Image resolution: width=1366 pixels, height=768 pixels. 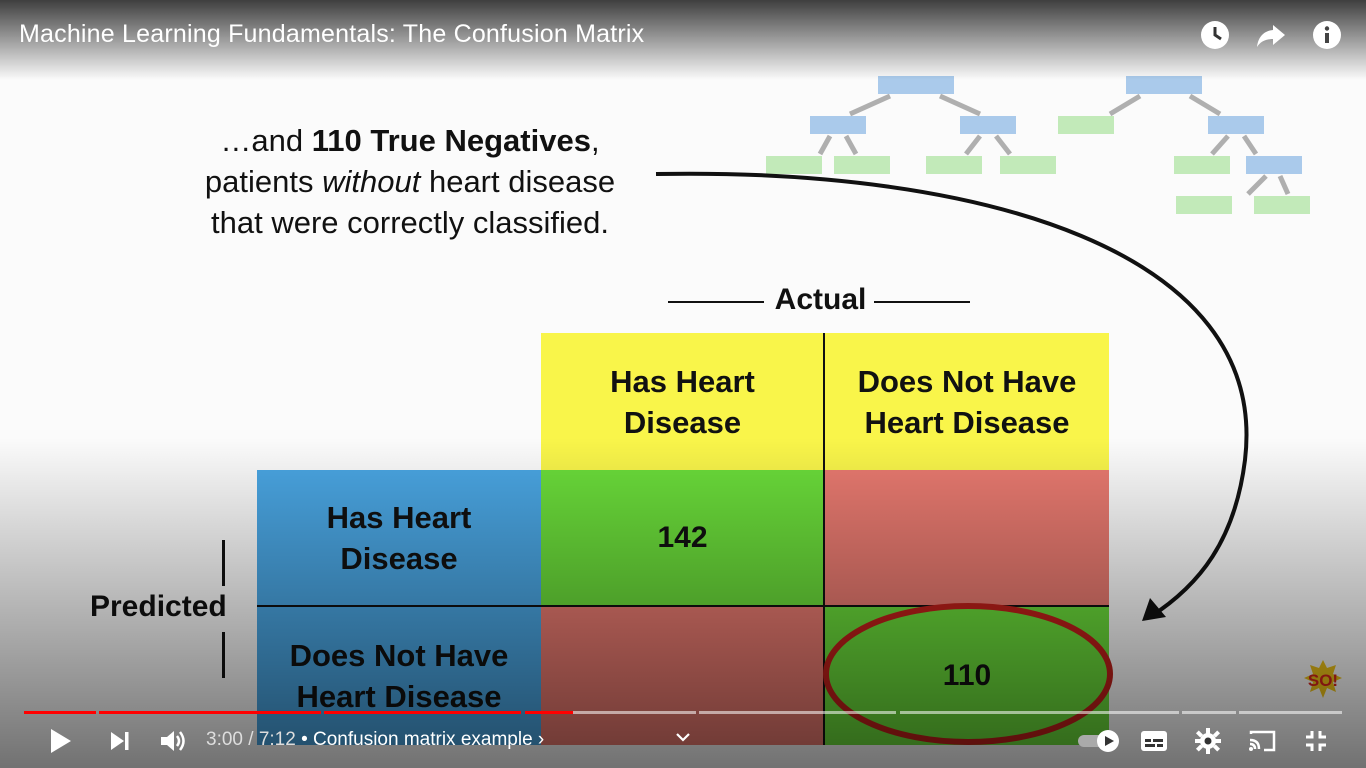 I want to click on predicted-axis-label: Predicted, so click(x=158, y=606).